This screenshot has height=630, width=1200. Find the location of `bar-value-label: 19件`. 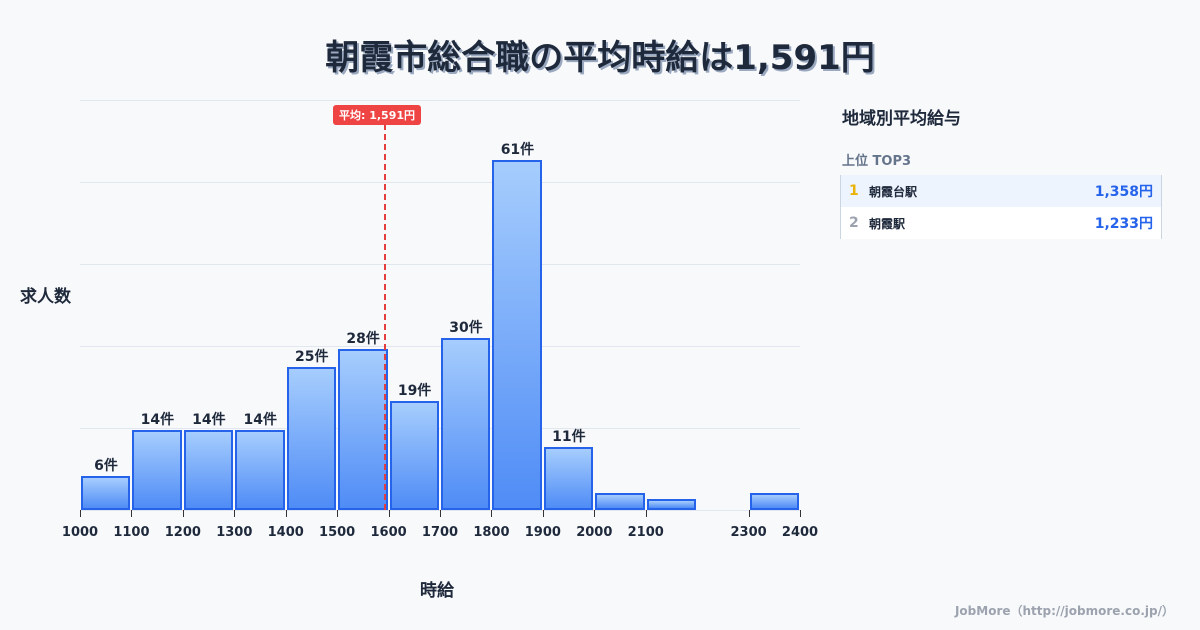

bar-value-label: 19件 is located at coordinates (414, 390).